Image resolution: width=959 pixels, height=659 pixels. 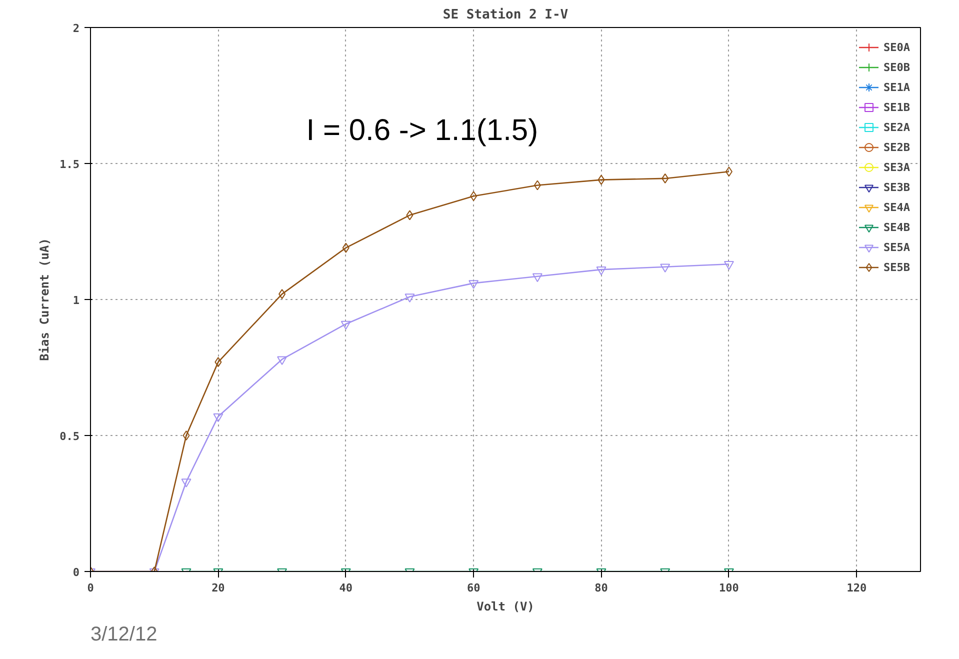 I want to click on x-tick-label: 0, so click(x=90, y=588).